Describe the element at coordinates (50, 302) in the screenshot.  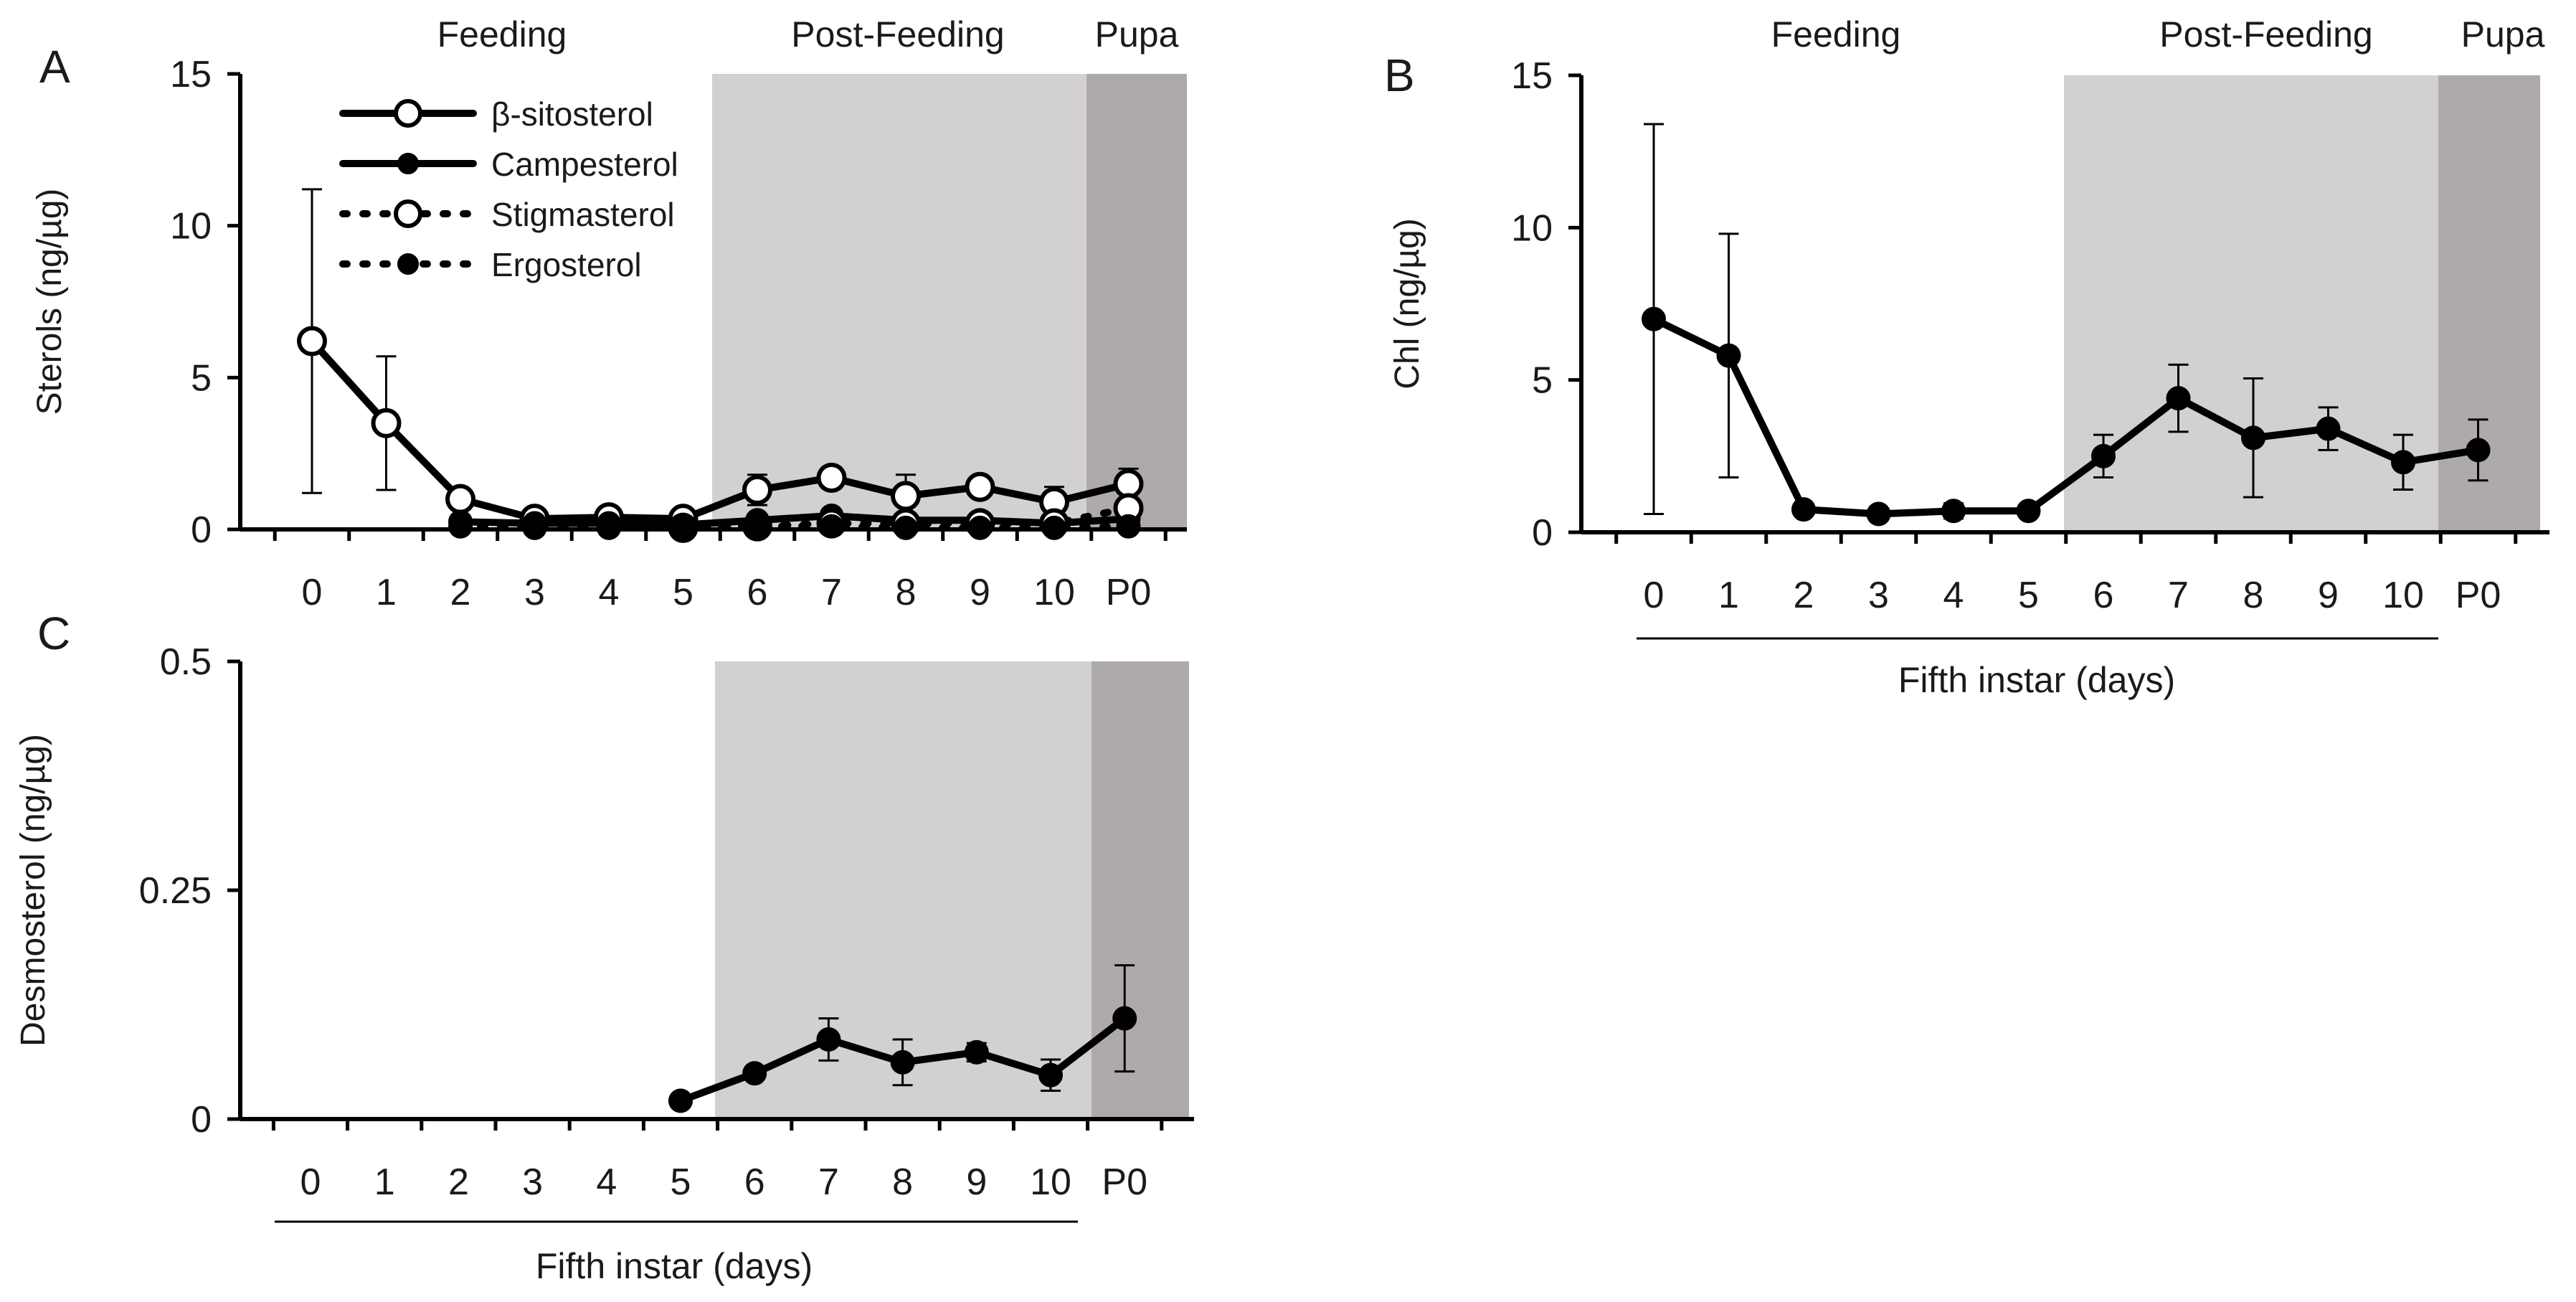
I see `y-axis-title: Sterols (ng/µg)` at that location.